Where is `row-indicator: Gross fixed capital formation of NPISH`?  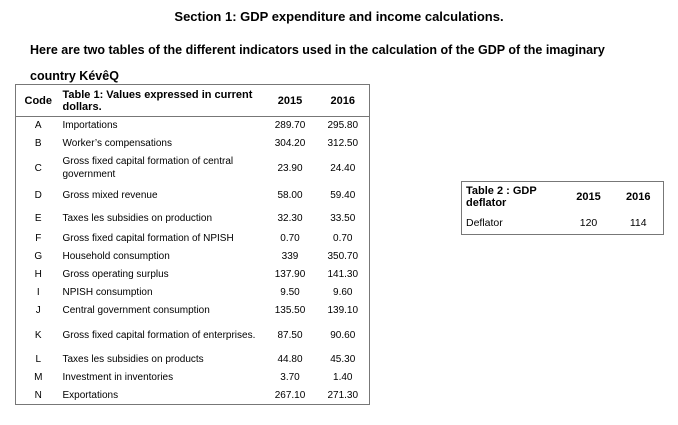
row-indicator: Gross fixed capital formation of NPISH is located at coordinates (148, 238).